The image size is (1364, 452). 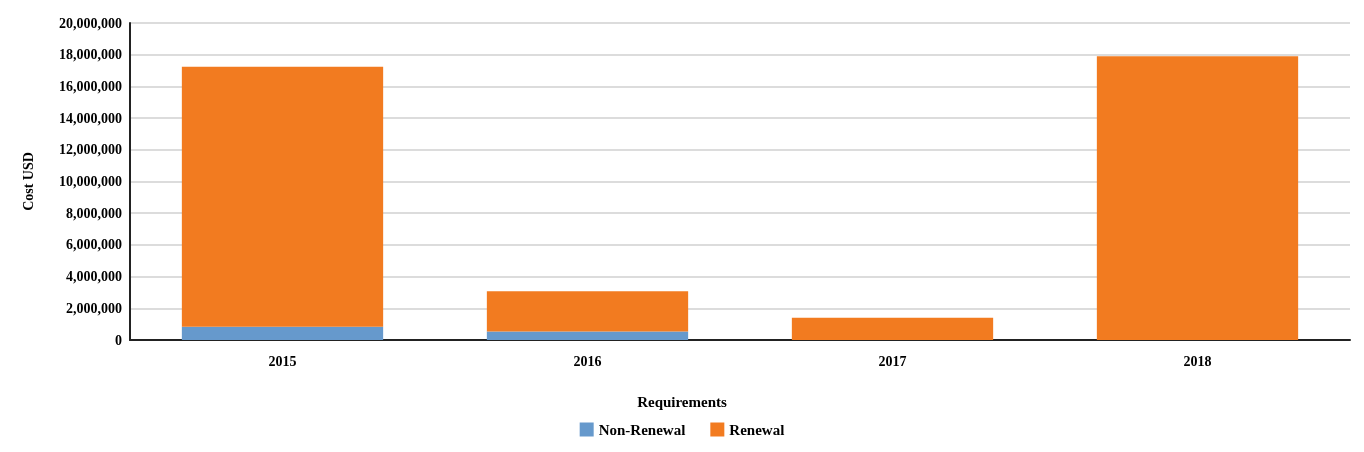 I want to click on y-tick-label: 14,000,000, so click(x=90, y=118).